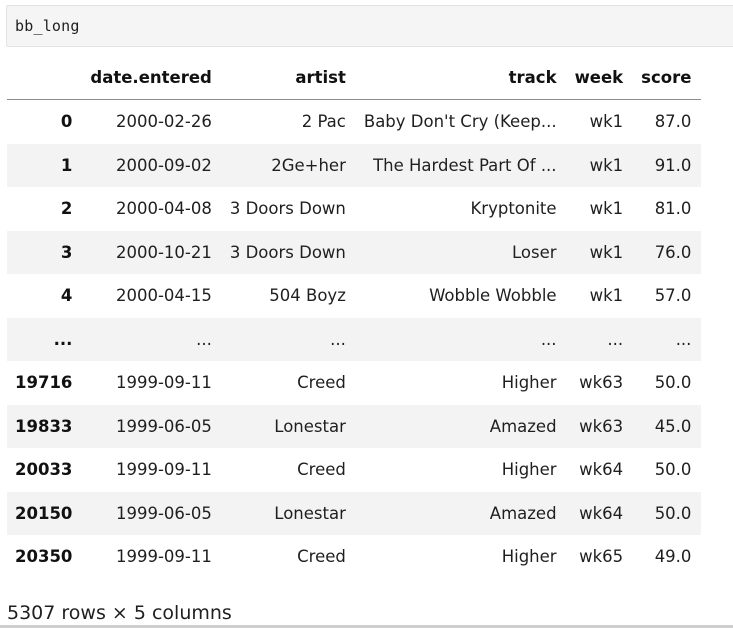 The image size is (733, 628). I want to click on cell-date-entered: 2000-10-21, so click(163, 252).